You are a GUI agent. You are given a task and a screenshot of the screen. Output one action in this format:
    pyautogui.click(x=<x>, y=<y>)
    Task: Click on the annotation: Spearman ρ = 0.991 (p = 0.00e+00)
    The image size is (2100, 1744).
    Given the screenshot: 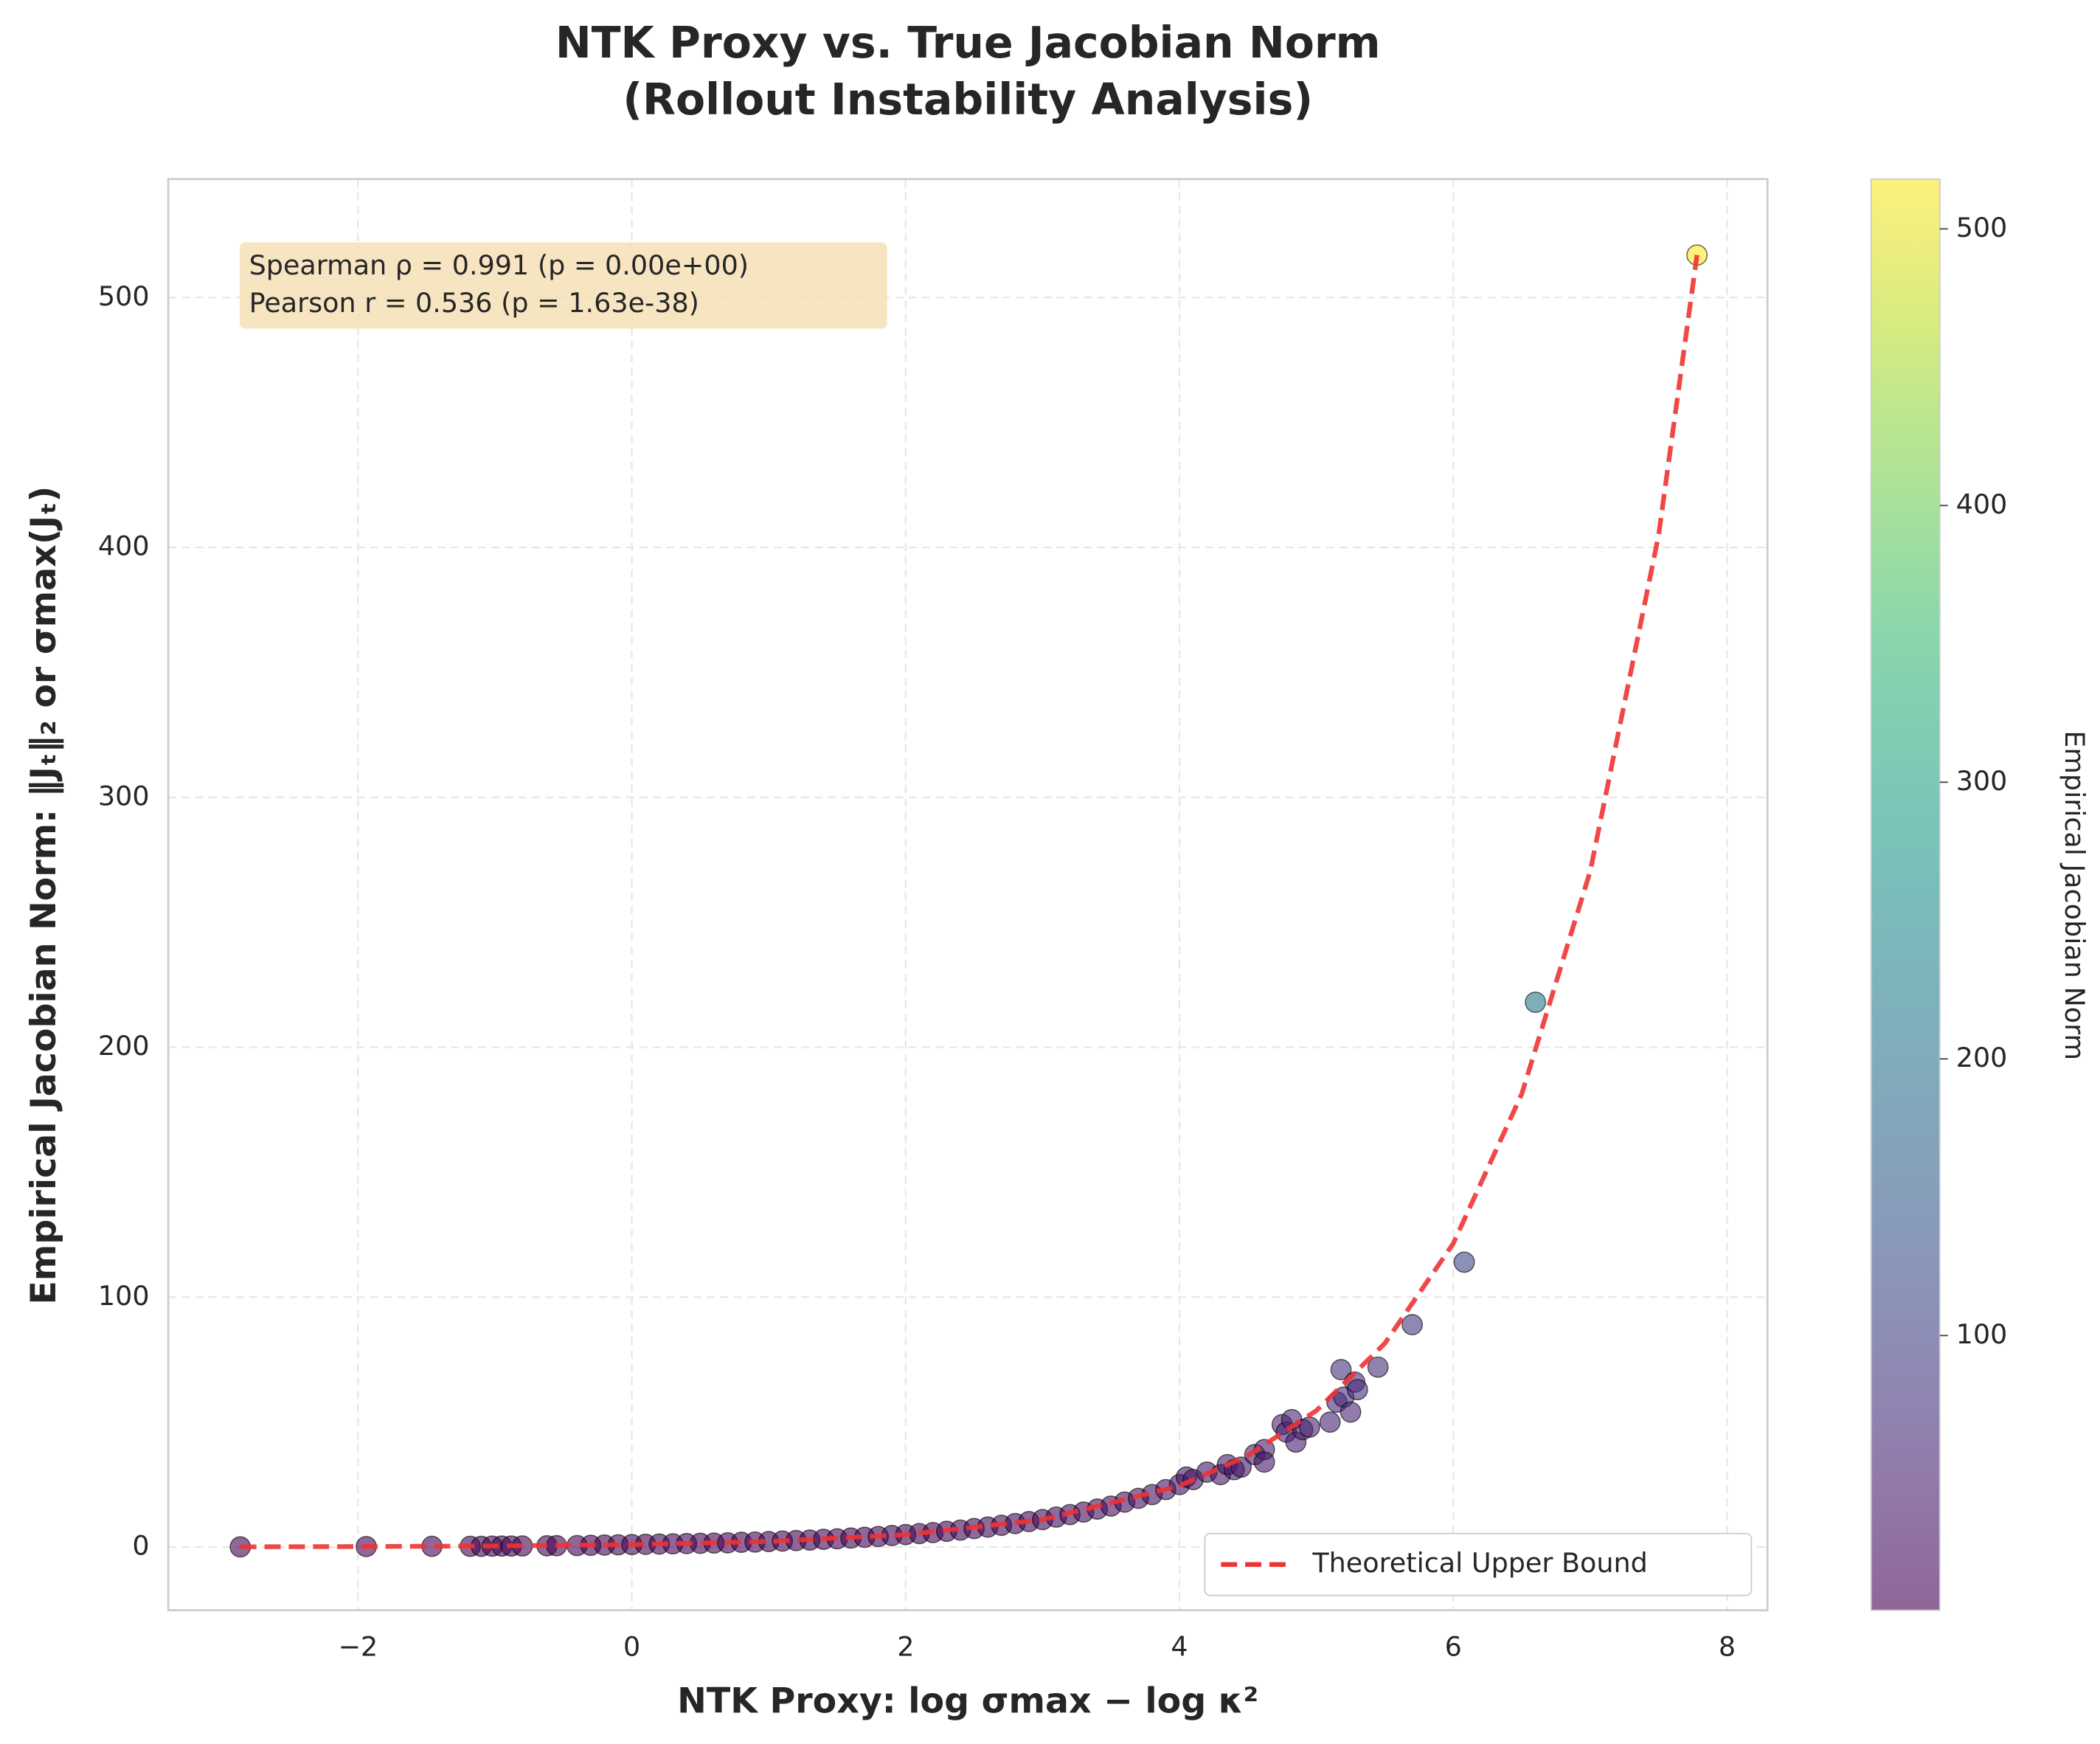 What is the action you would take?
    pyautogui.click(x=499, y=265)
    